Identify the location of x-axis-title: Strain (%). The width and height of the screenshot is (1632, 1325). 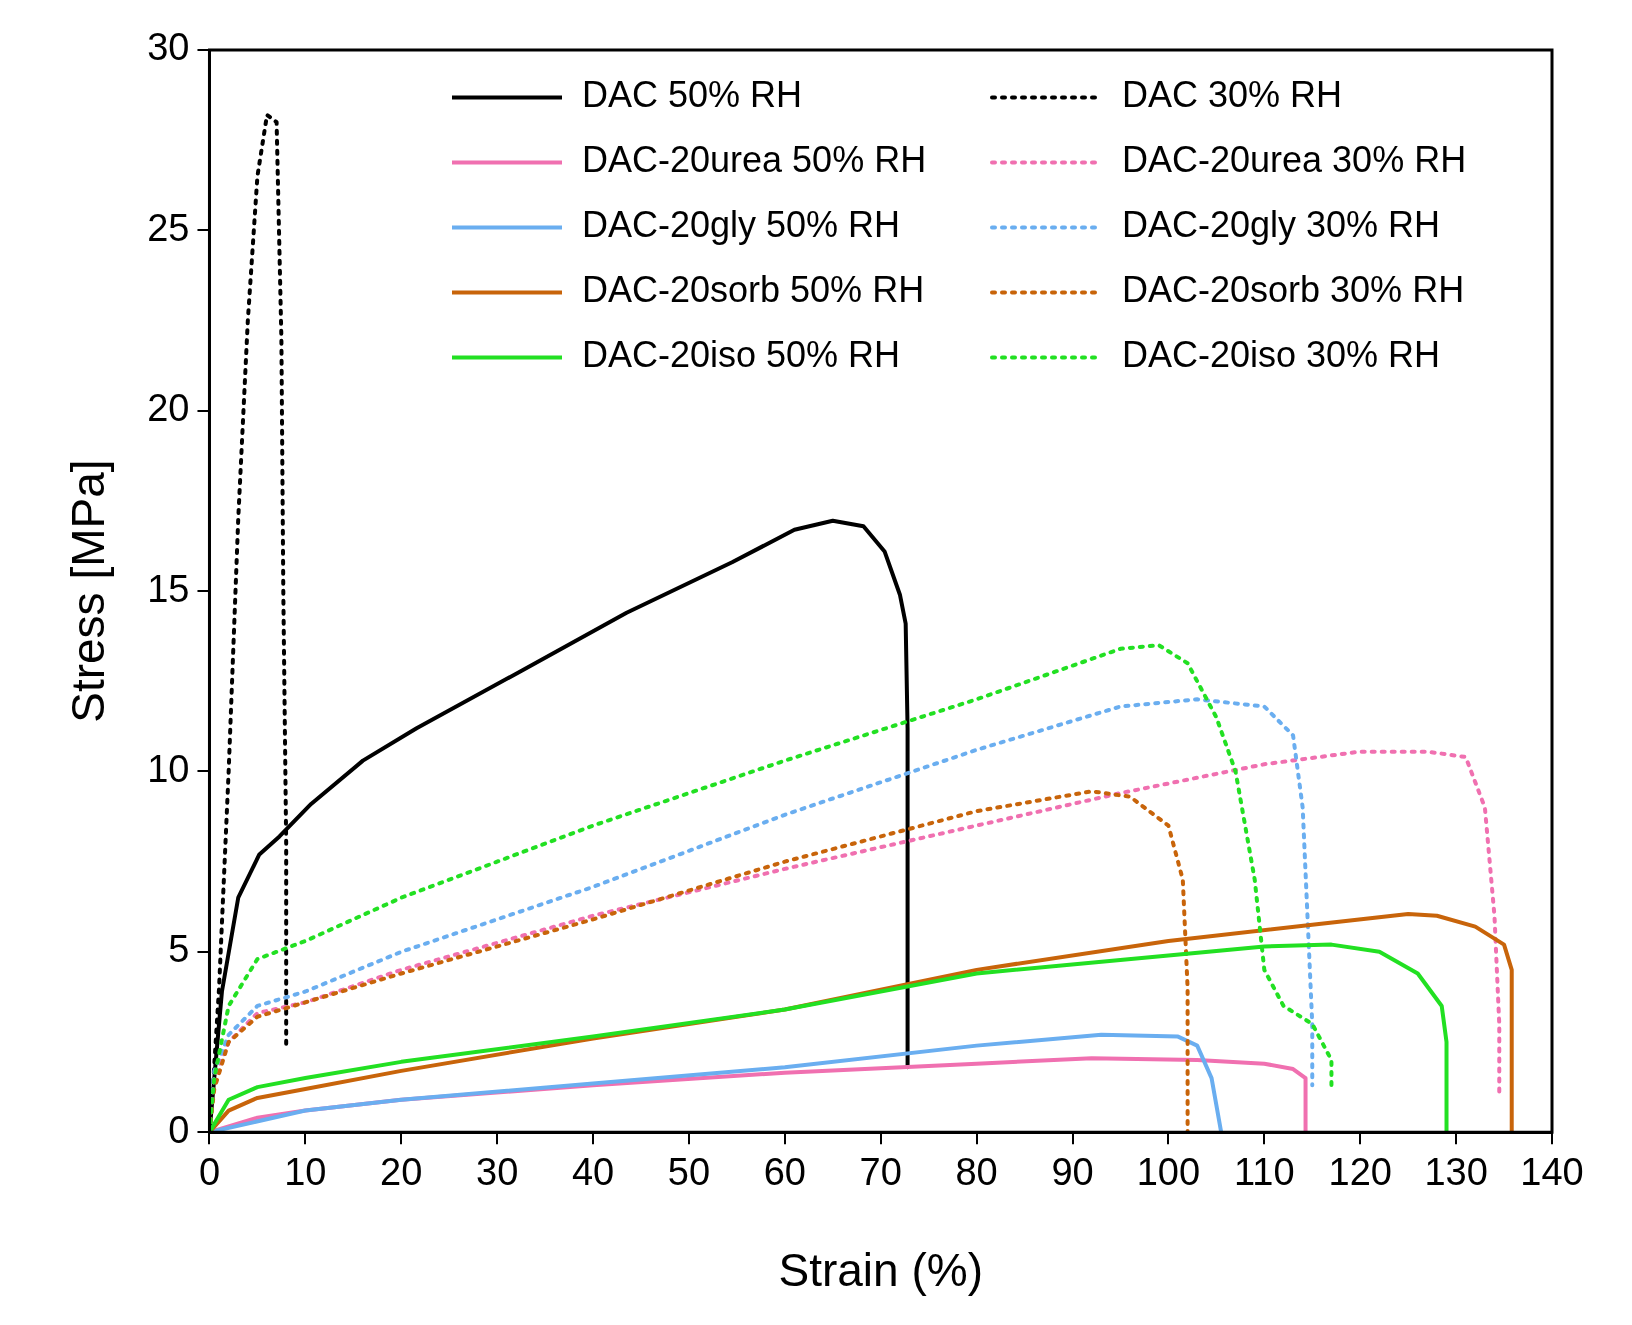
(880, 1270).